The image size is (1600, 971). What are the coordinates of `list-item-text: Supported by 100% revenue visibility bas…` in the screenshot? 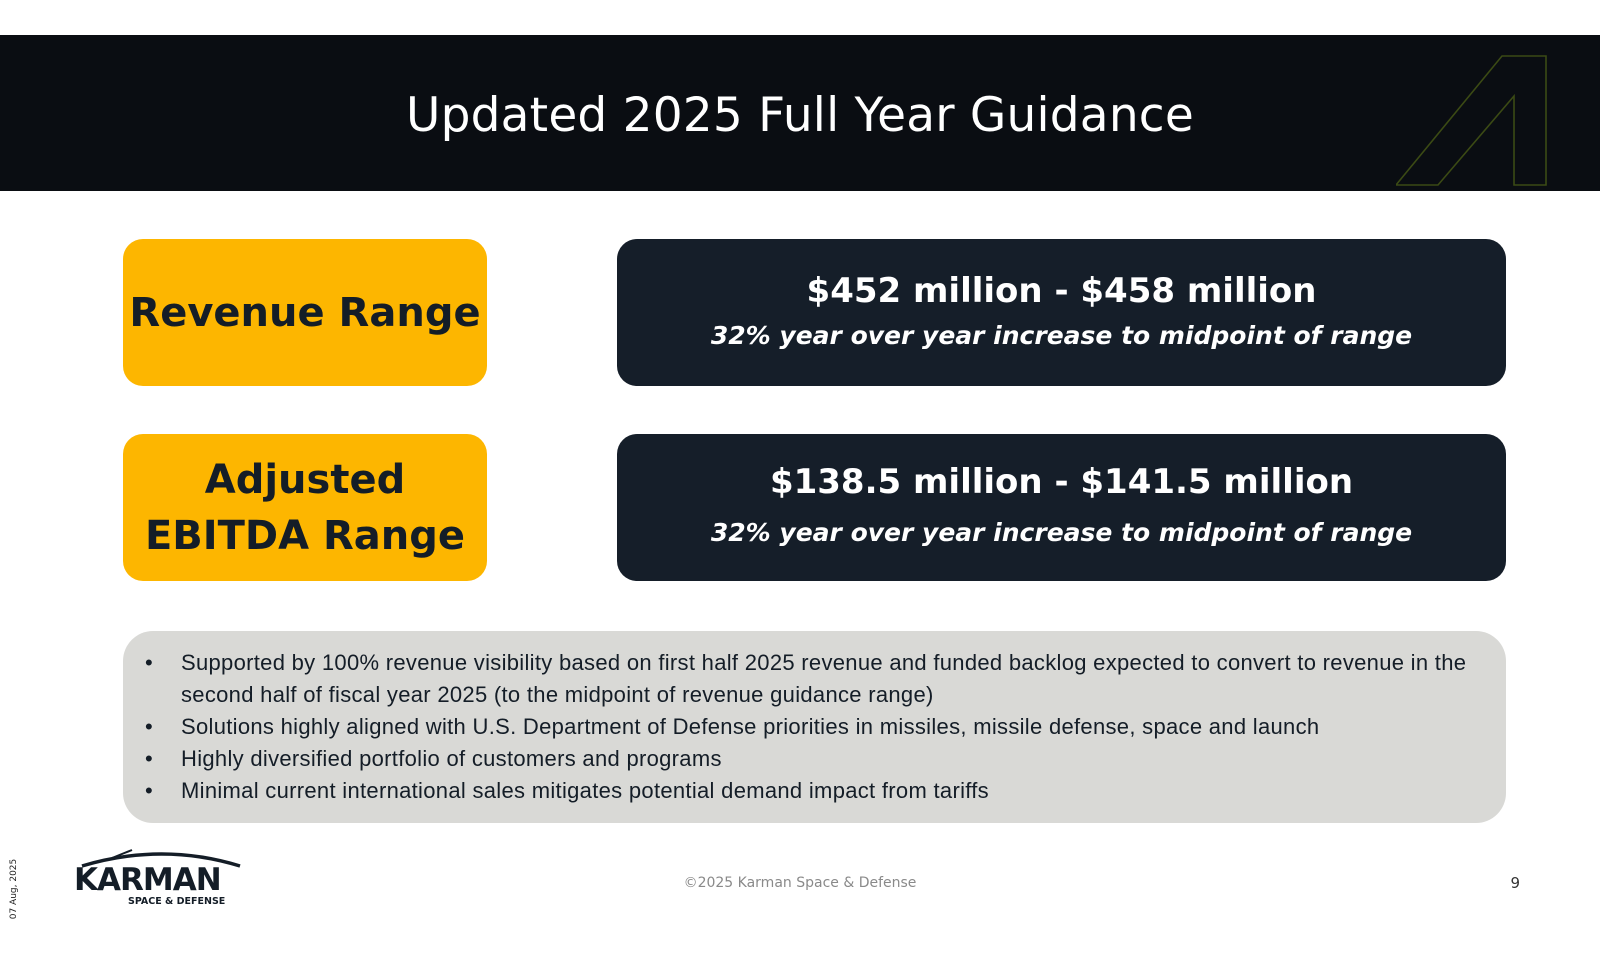 It's located at (824, 678).